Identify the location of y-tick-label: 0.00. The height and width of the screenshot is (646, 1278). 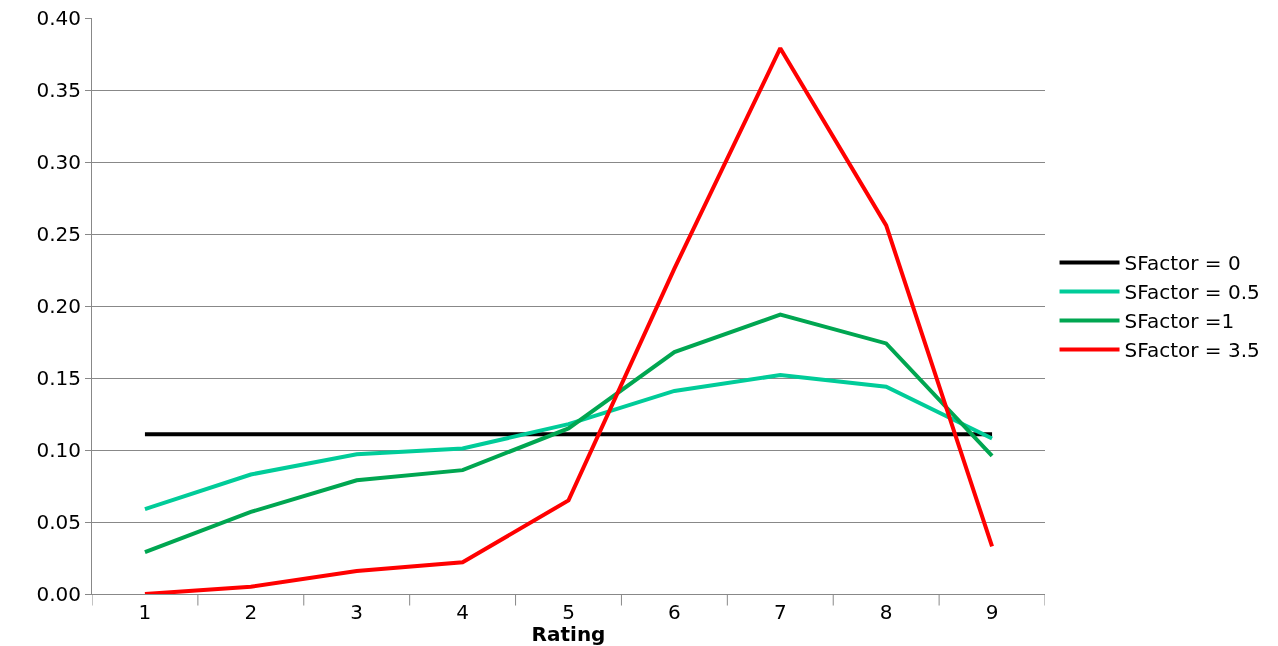
(58, 594).